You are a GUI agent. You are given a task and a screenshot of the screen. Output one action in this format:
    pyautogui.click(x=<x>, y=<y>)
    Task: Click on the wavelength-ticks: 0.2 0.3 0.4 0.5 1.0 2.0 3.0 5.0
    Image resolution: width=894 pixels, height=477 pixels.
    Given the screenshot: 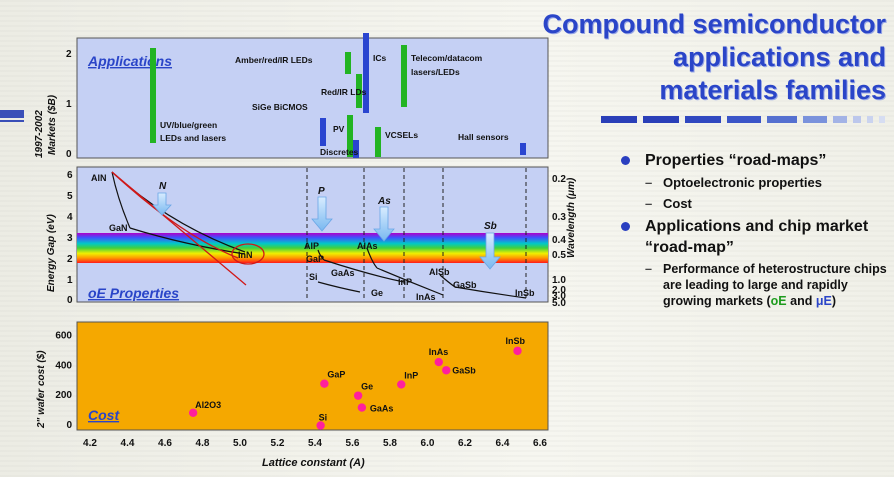 What is the action you would take?
    pyautogui.click(x=559, y=241)
    